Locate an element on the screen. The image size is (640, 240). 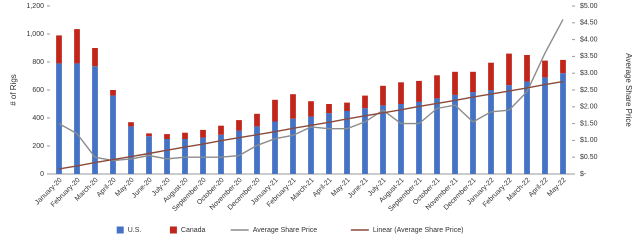
y-axis-title: # of Rigs is located at coordinates (13, 90).